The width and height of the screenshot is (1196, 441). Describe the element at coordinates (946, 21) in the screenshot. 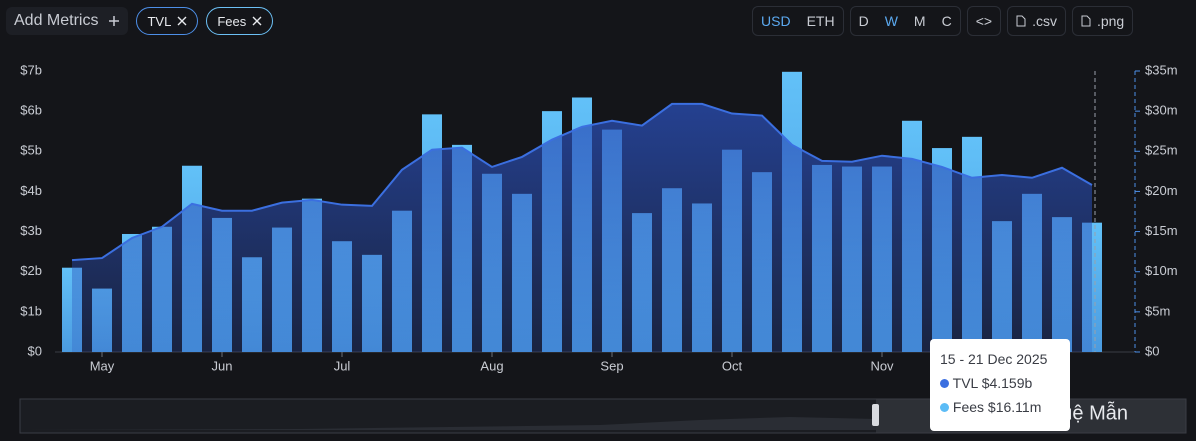

I see `period-option: C` at that location.